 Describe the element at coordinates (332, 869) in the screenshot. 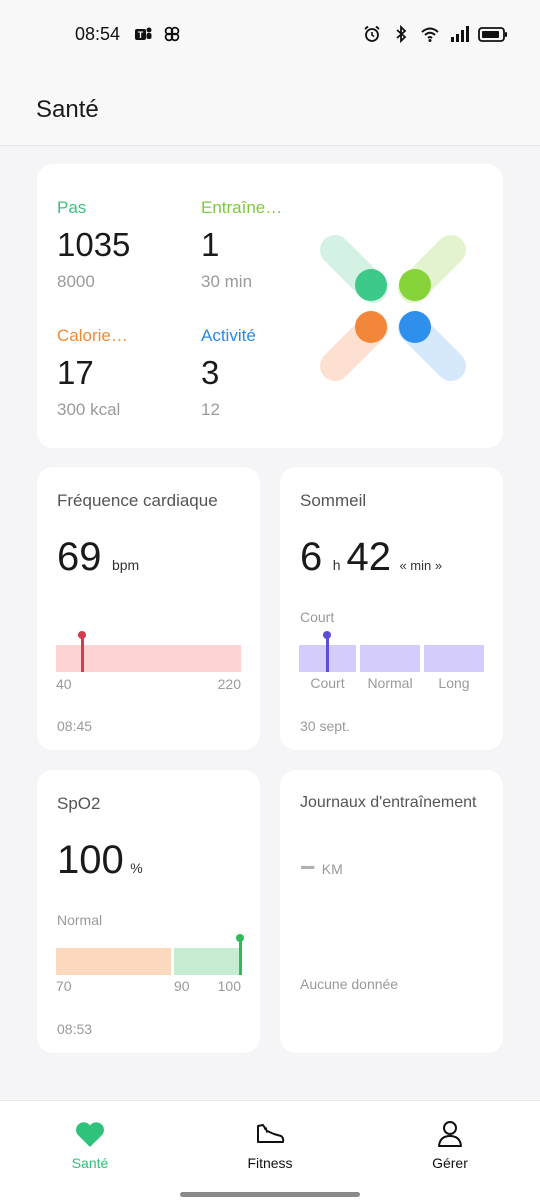

I see `training-journal-unit: KM` at that location.